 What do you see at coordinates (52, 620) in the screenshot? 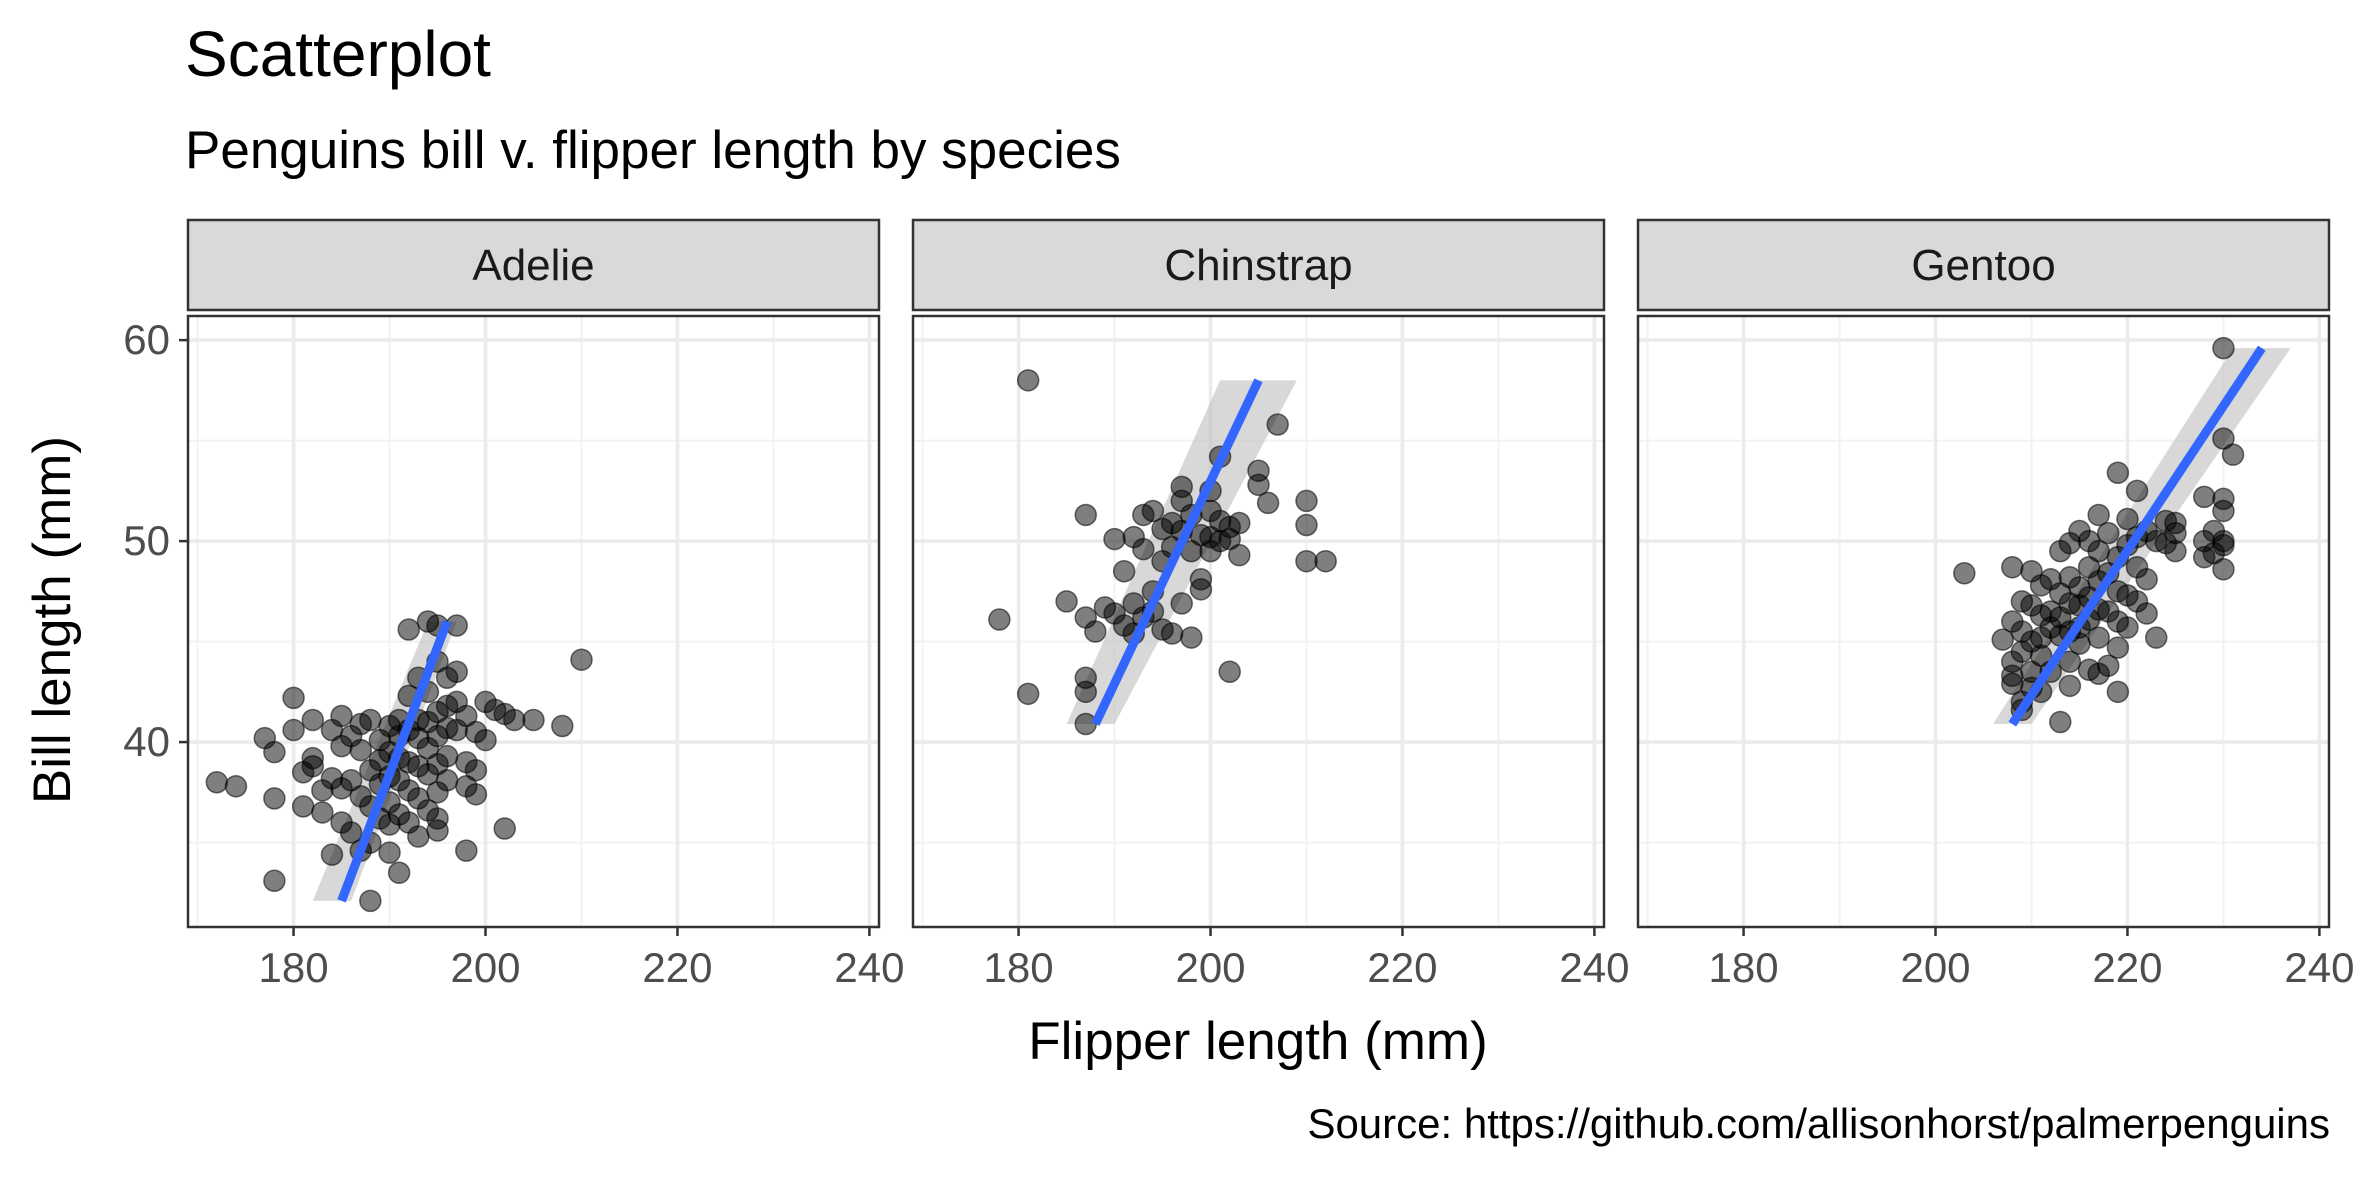
I see `y-axis-label: Bill length (mm)` at bounding box center [52, 620].